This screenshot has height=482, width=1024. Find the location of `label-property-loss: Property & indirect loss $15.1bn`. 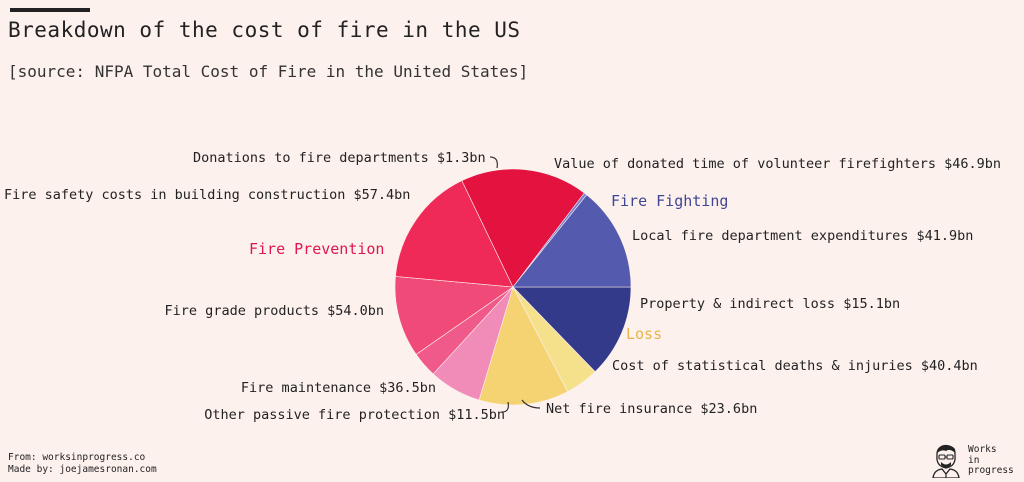

label-property-loss: Property & indirect loss $15.1bn is located at coordinates (770, 304).